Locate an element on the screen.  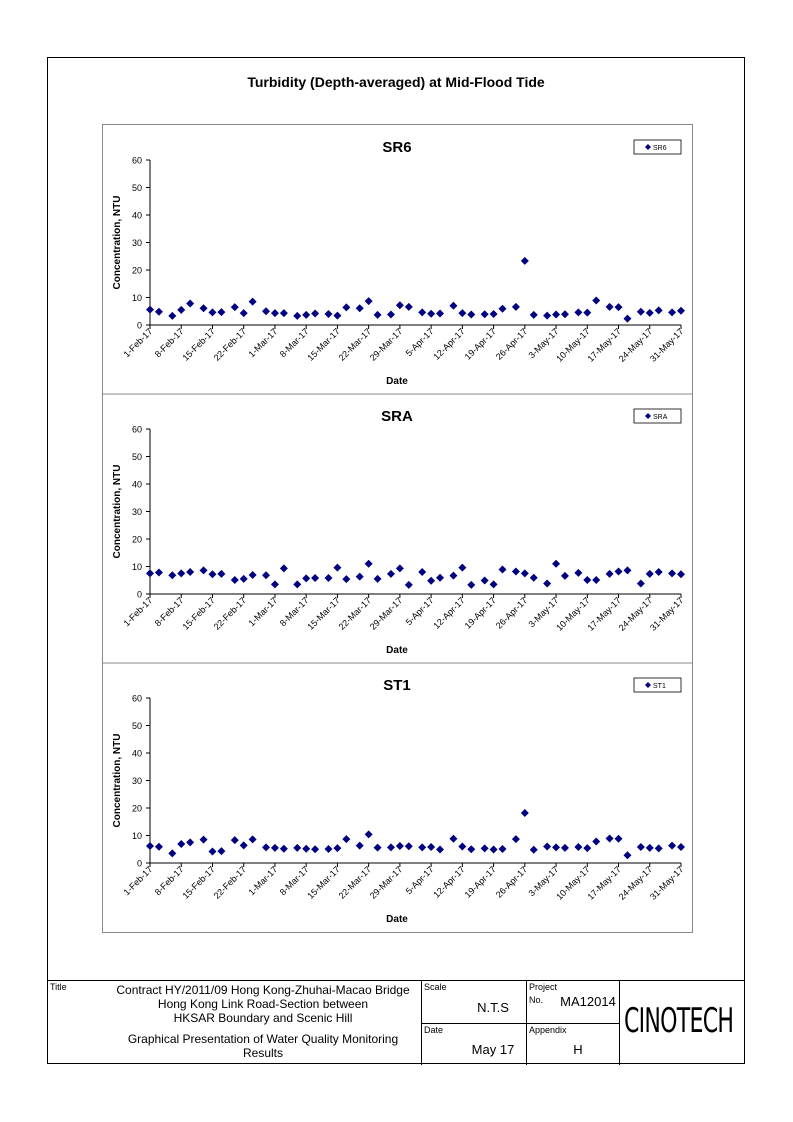
date-label: Date is located at coordinates (434, 1030).